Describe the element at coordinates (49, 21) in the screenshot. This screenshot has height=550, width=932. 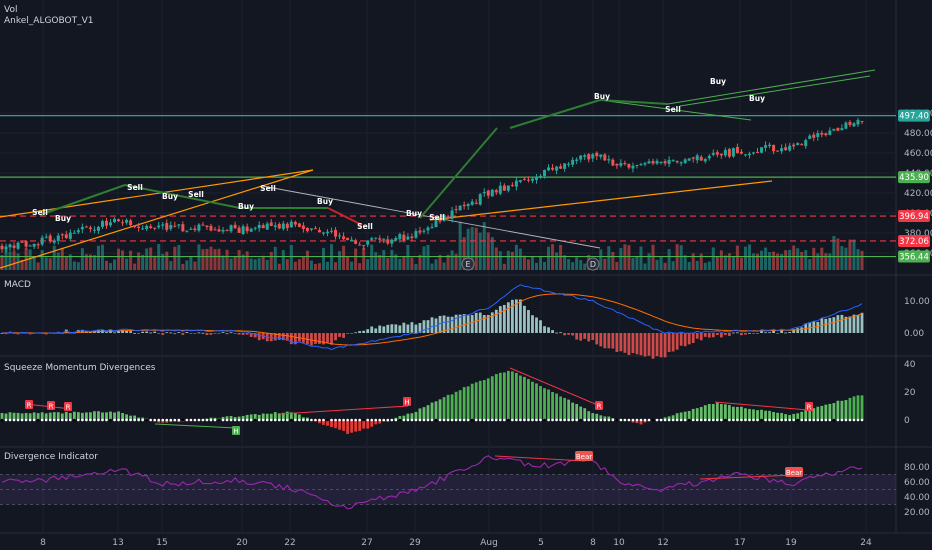
I see `strategy-title: Ankel_ALGOBOT_V1` at that location.